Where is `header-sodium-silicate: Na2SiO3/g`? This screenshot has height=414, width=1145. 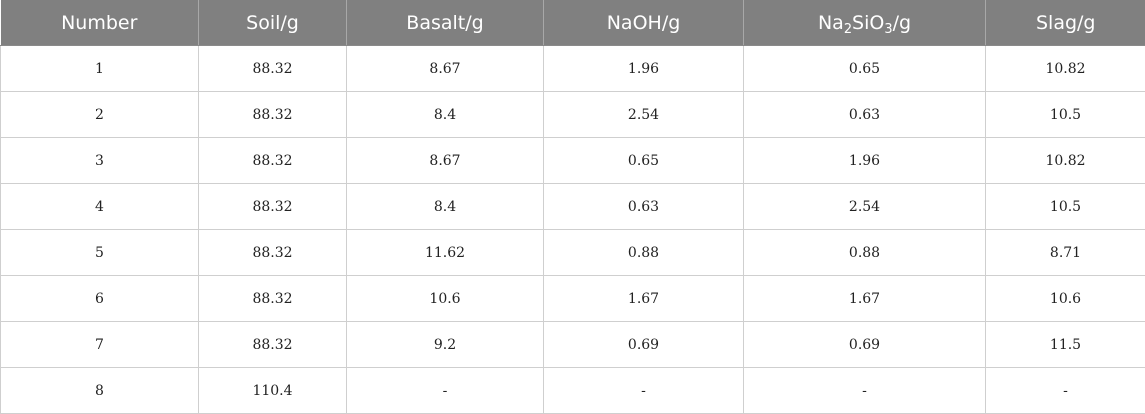 header-sodium-silicate: Na2SiO3/g is located at coordinates (865, 23).